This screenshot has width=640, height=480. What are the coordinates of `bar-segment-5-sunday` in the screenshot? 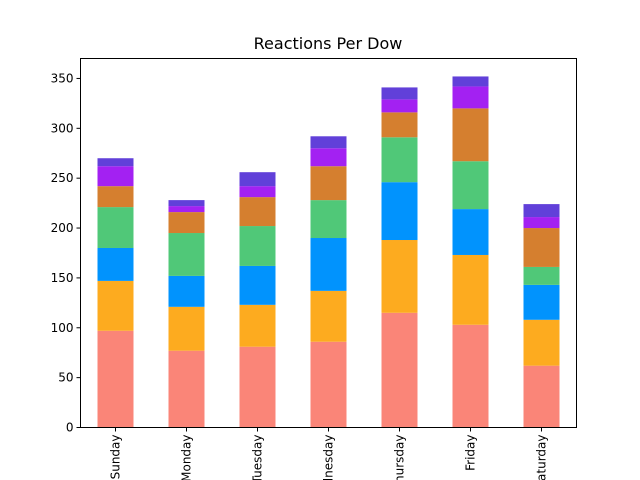 It's located at (115, 197).